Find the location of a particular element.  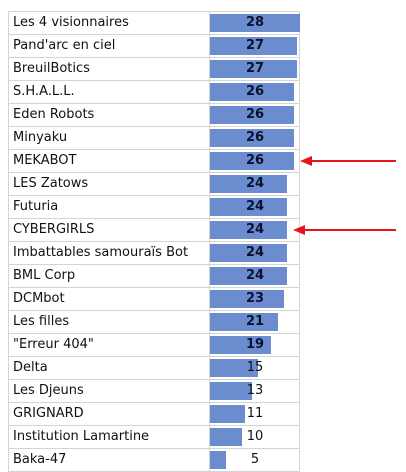

table-row: BML Corp 24 is located at coordinates (154, 276).